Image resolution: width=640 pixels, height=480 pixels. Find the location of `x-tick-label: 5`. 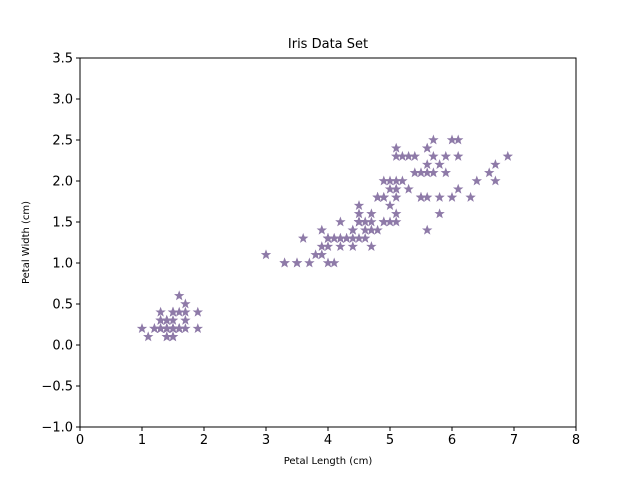

x-tick-label: 5 is located at coordinates (390, 440).